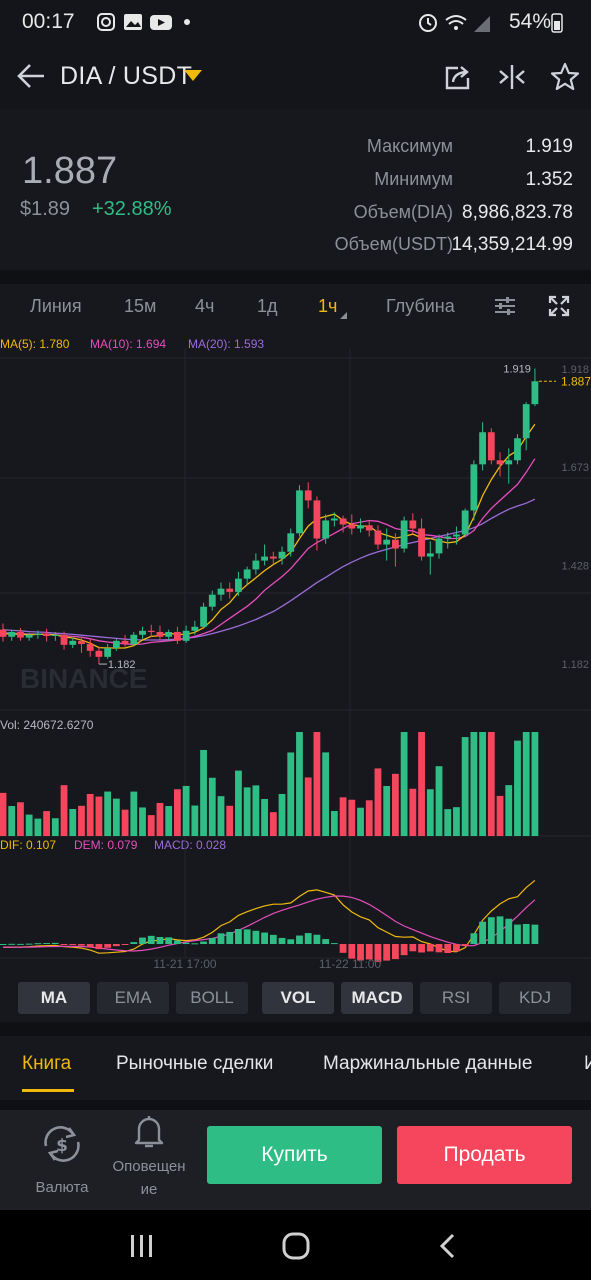 The width and height of the screenshot is (591, 1280). What do you see at coordinates (350, 964) in the screenshot?
I see `x-tick-label: 11-22 11:00` at bounding box center [350, 964].